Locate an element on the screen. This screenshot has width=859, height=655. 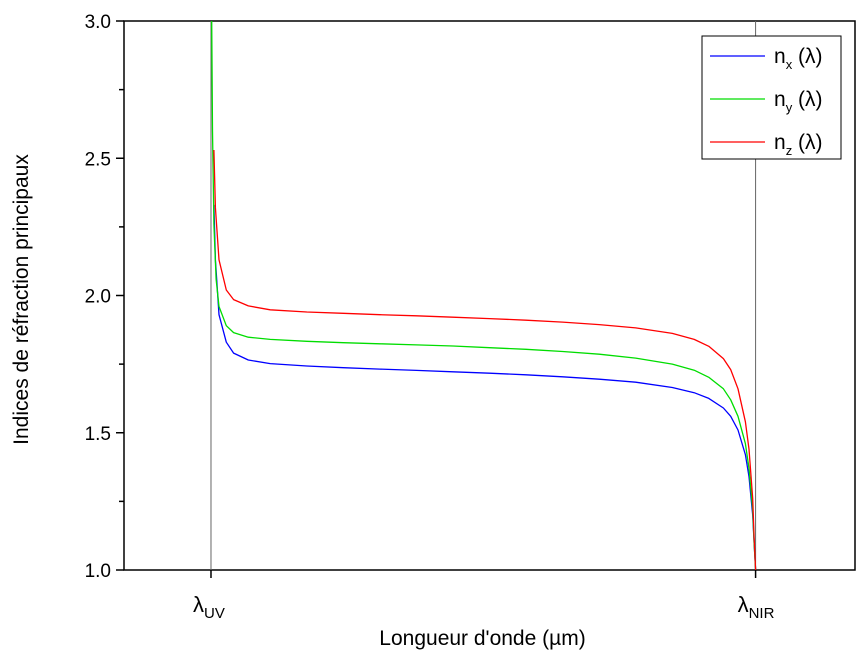
y-tick-label-0: 1.0 is located at coordinates (98, 571).